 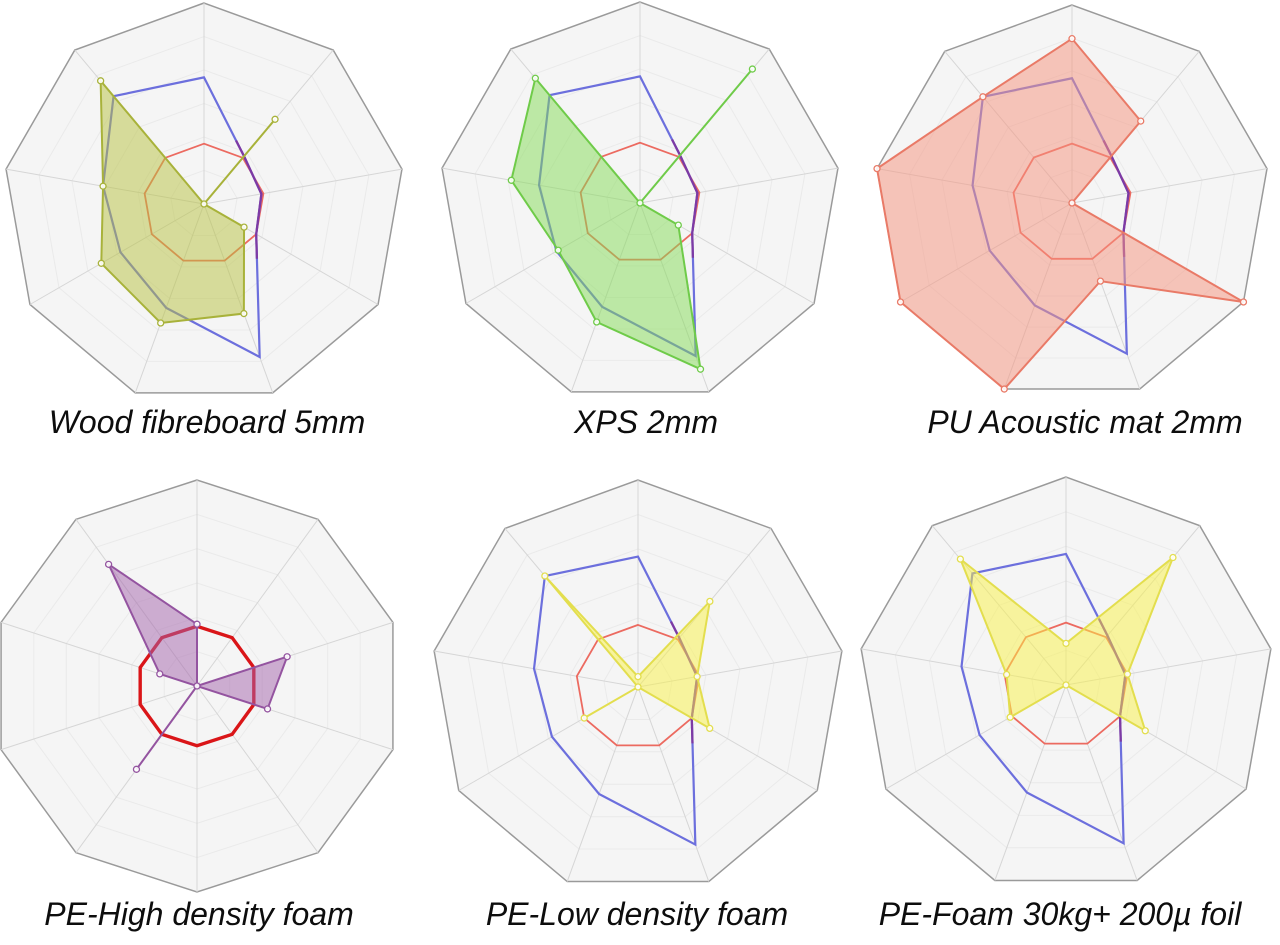 What do you see at coordinates (632, 219) in the screenshot?
I see `series-xps-line` at bounding box center [632, 219].